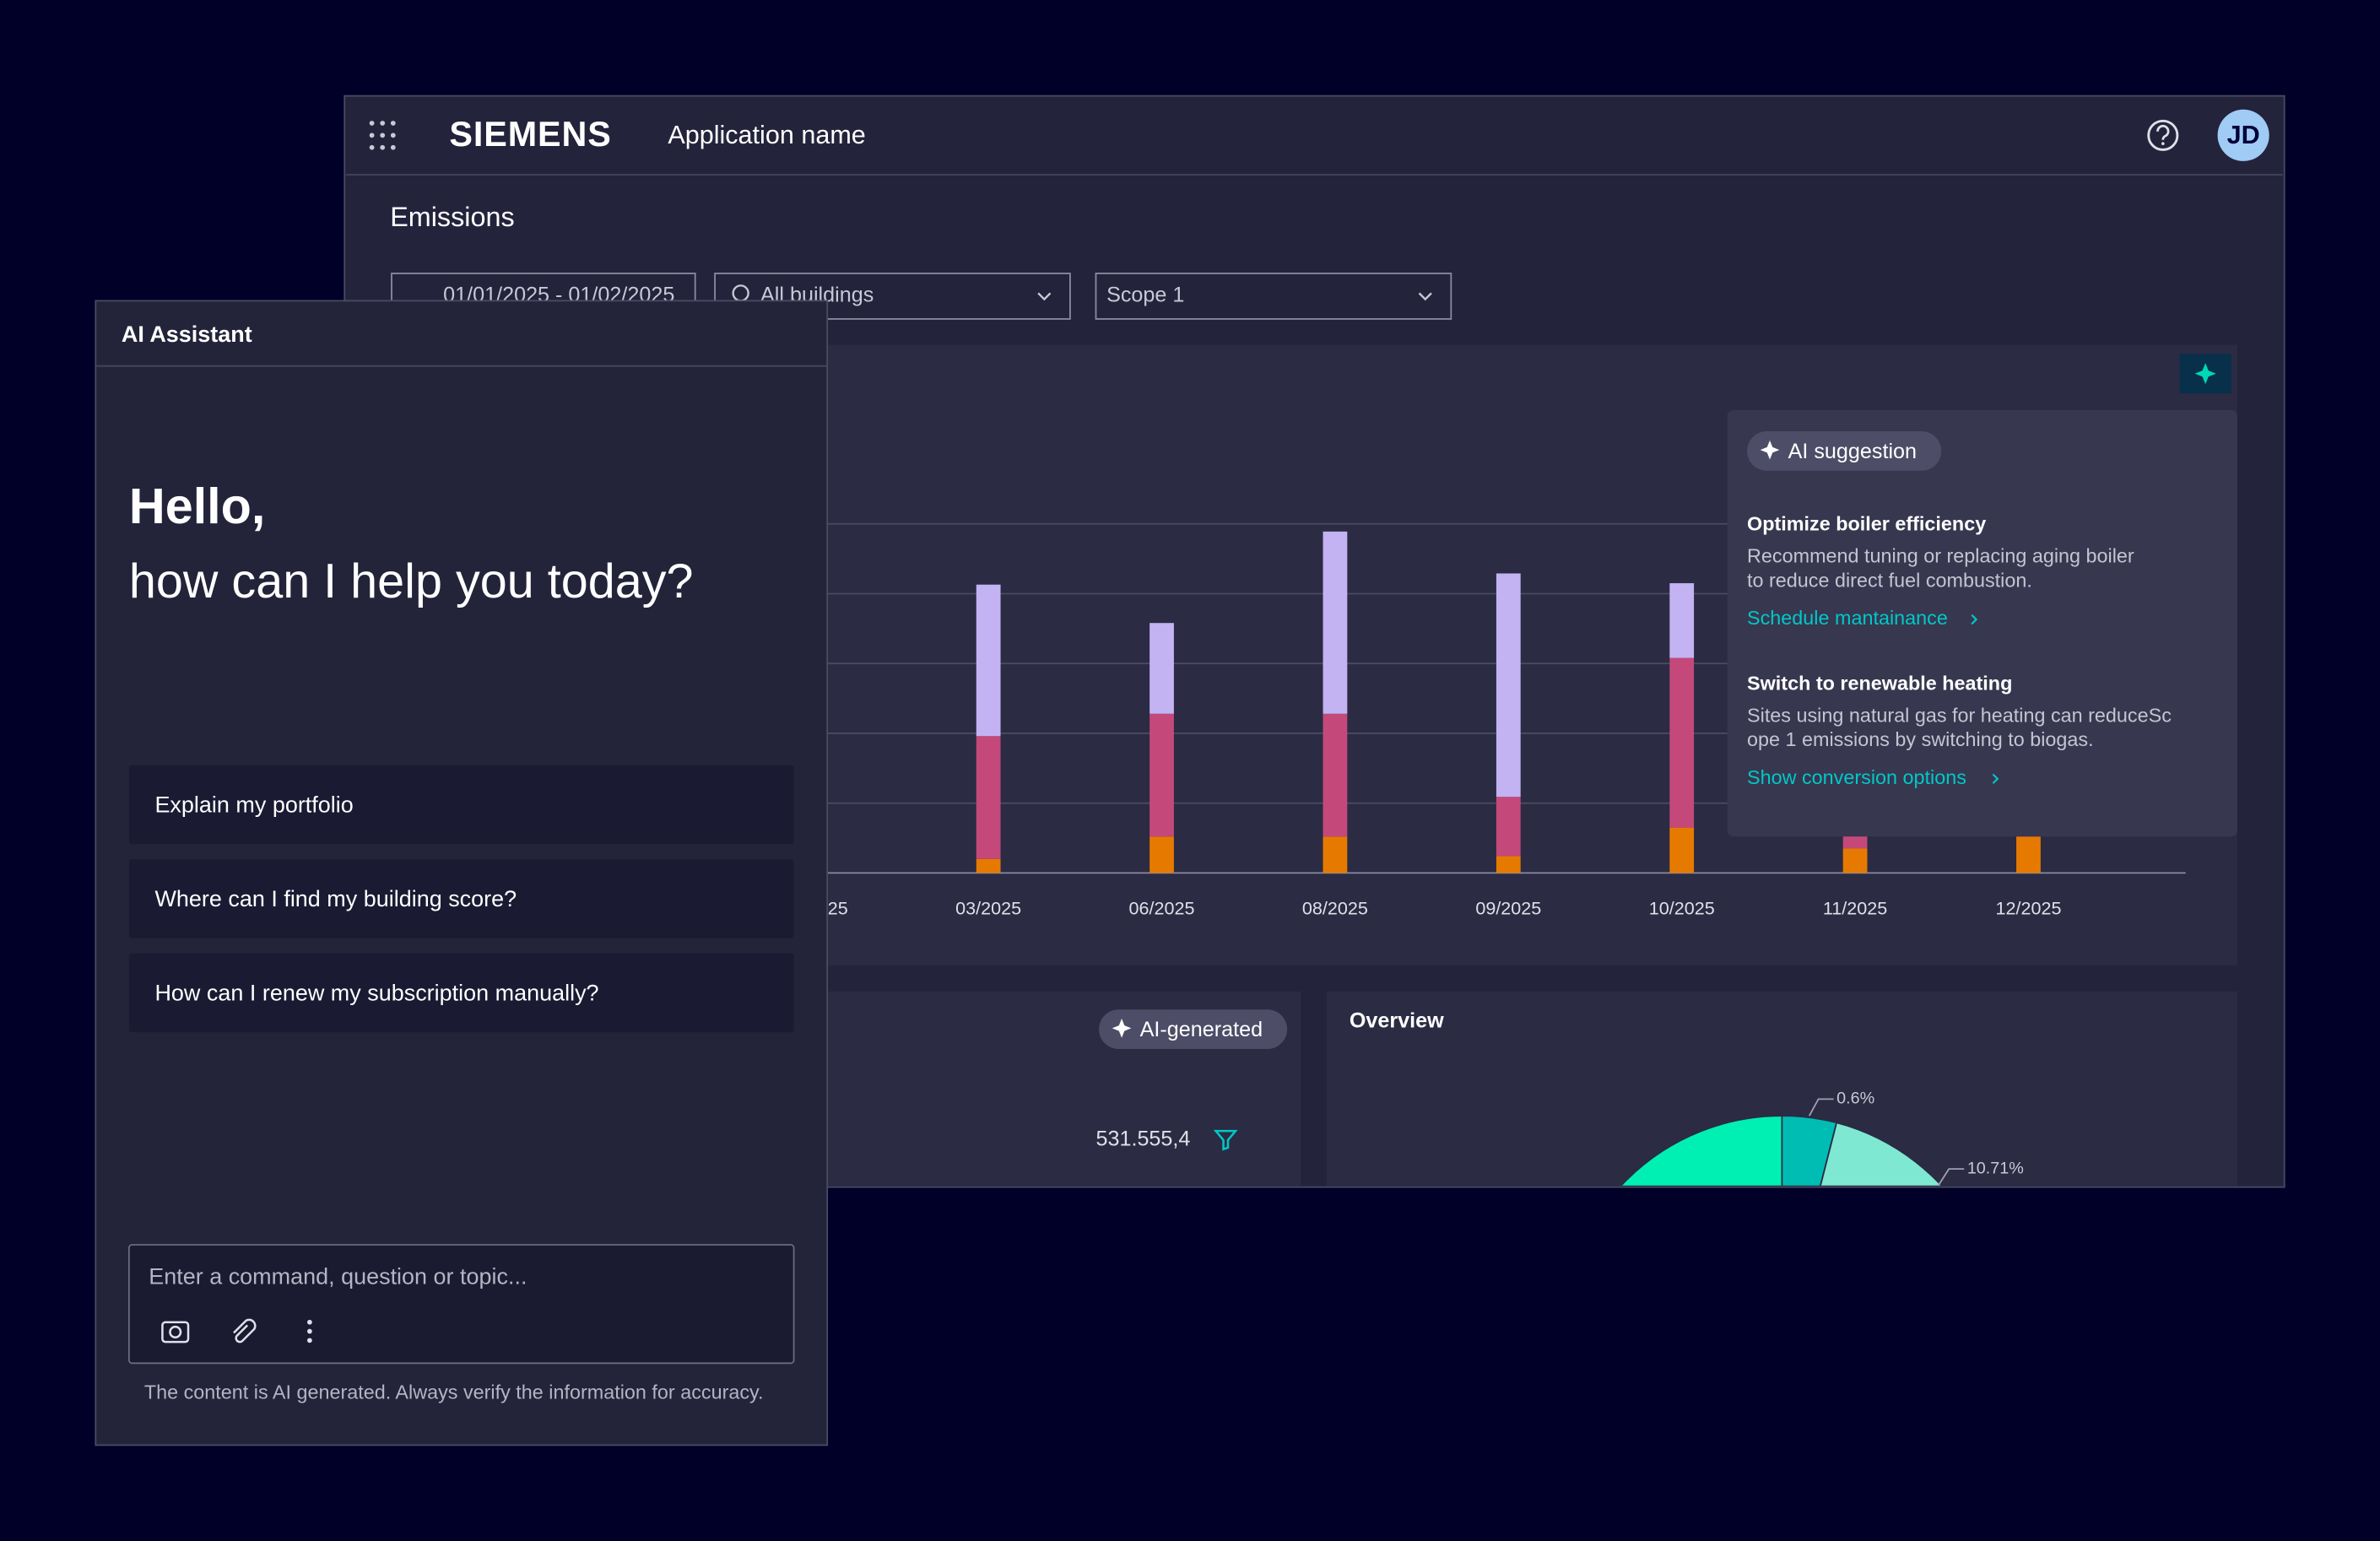  Describe the element at coordinates (1889, 580) in the screenshot. I see `suggestion-text: to reduce direct fuel combustion.` at that location.